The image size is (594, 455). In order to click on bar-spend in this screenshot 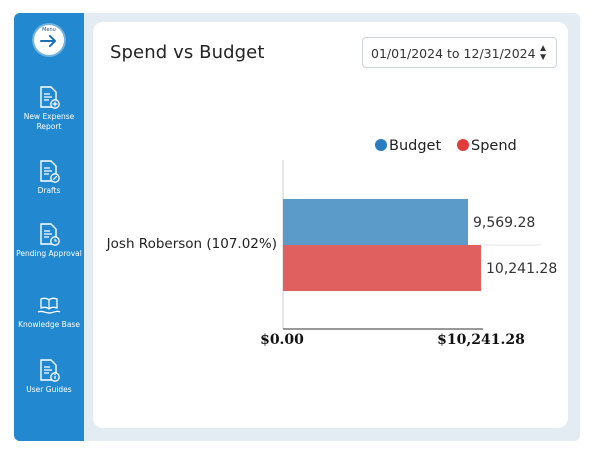, I will do `click(382, 268)`.